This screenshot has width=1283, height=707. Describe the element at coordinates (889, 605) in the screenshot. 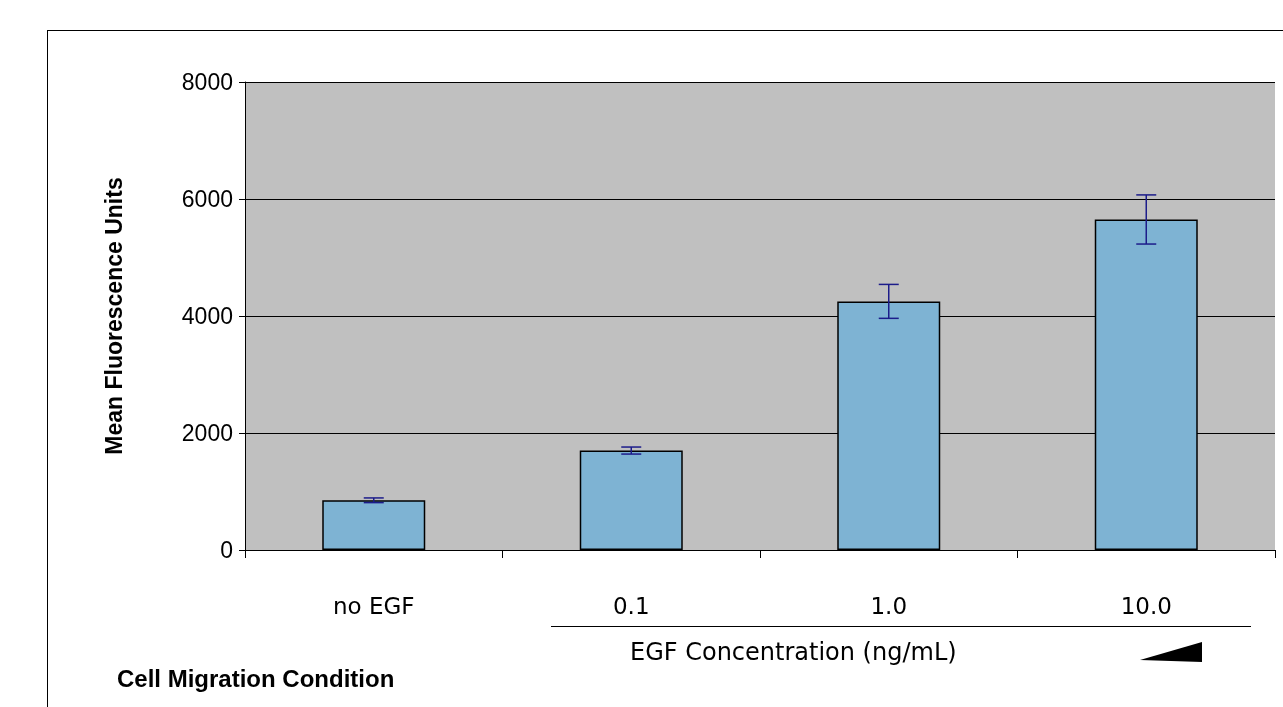

I see `x-tick-label: 1.0` at that location.